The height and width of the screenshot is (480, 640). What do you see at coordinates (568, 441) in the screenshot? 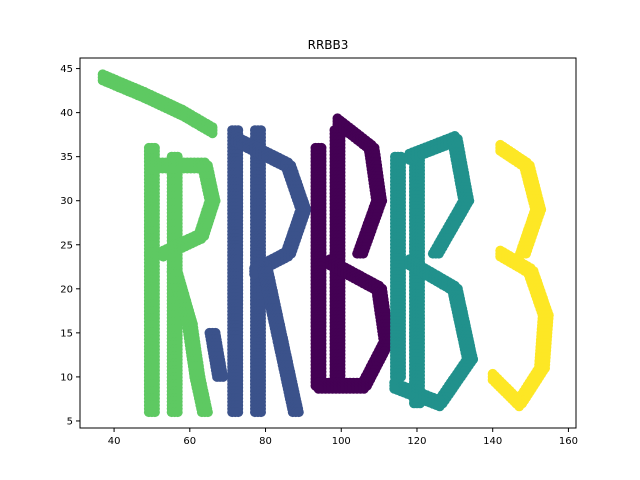
I see `x-tick-label: 160` at bounding box center [568, 441].